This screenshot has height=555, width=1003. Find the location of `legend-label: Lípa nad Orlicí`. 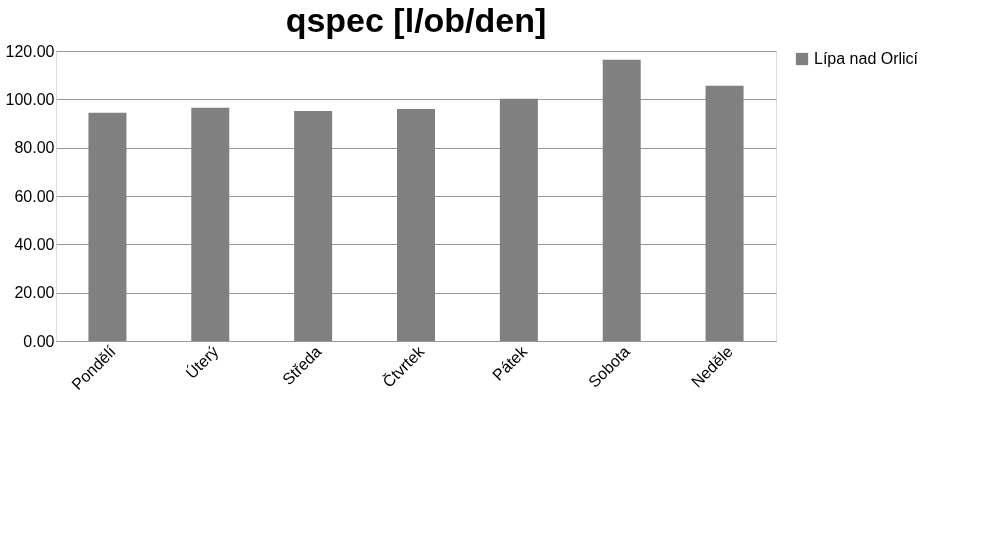

legend-label: Lípa nad Orlicí is located at coordinates (866, 58).